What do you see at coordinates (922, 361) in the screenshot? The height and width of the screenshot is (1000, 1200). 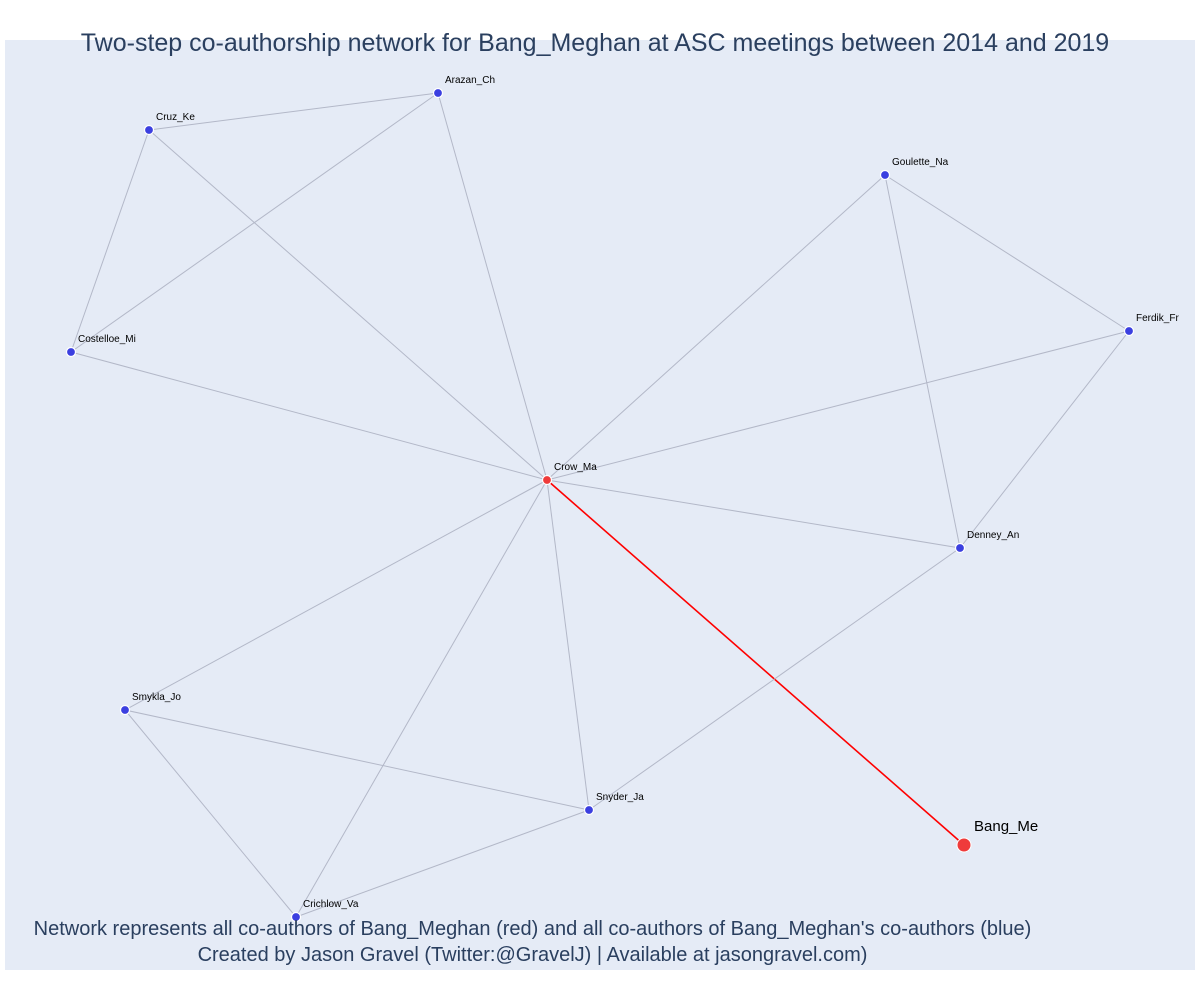 I see `edge-goulette_na-denney_an` at bounding box center [922, 361].